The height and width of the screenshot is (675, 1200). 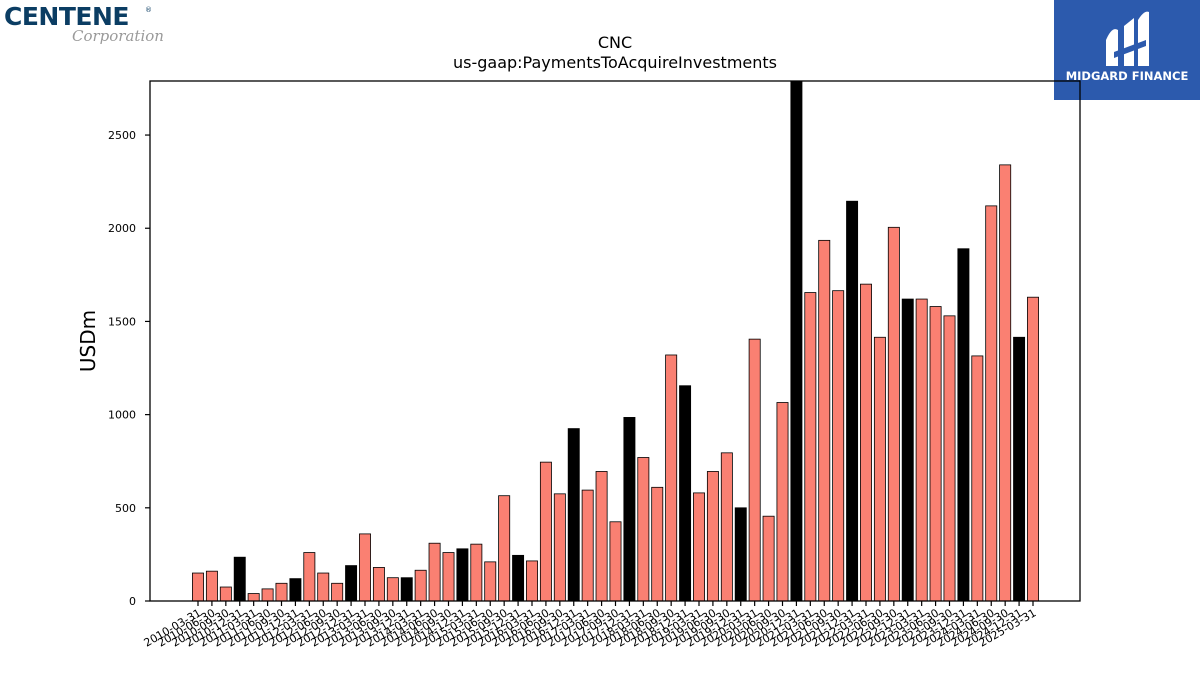 What do you see at coordinates (88, 341) in the screenshot?
I see `y-axis-label: USDm` at bounding box center [88, 341].